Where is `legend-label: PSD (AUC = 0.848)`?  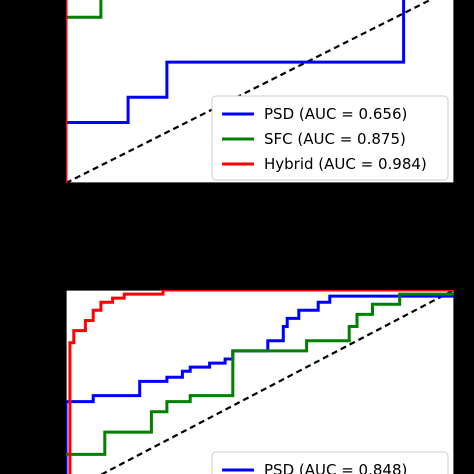
legend-label: PSD (AUC = 0.848) is located at coordinates (335, 467).